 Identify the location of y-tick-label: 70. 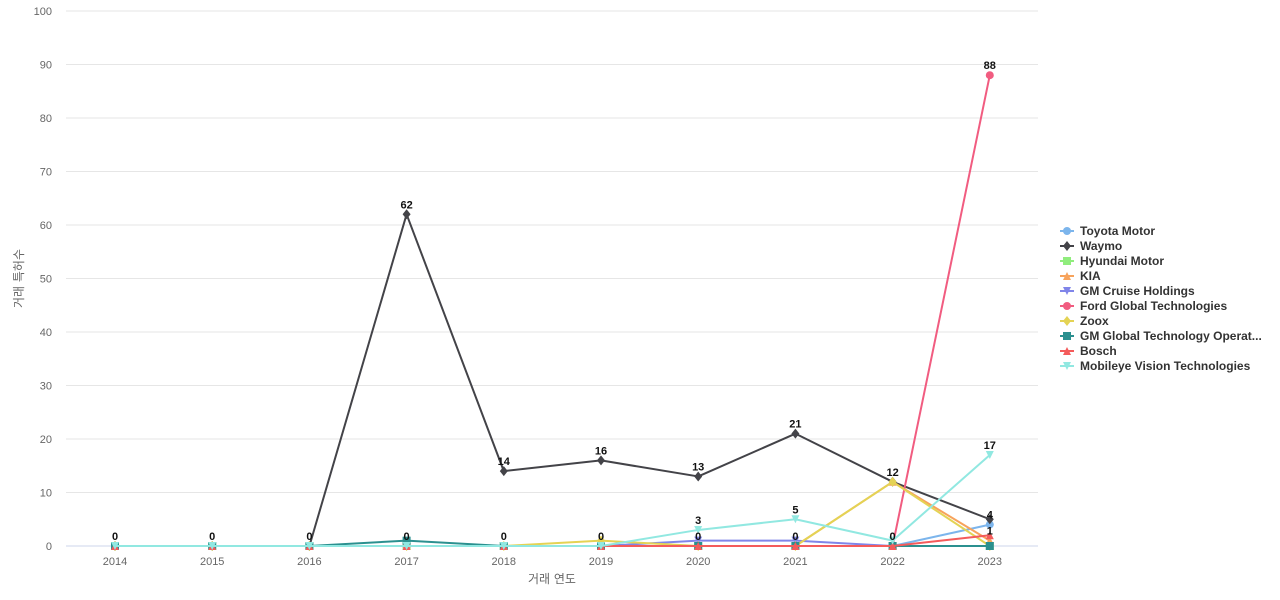
(46, 173).